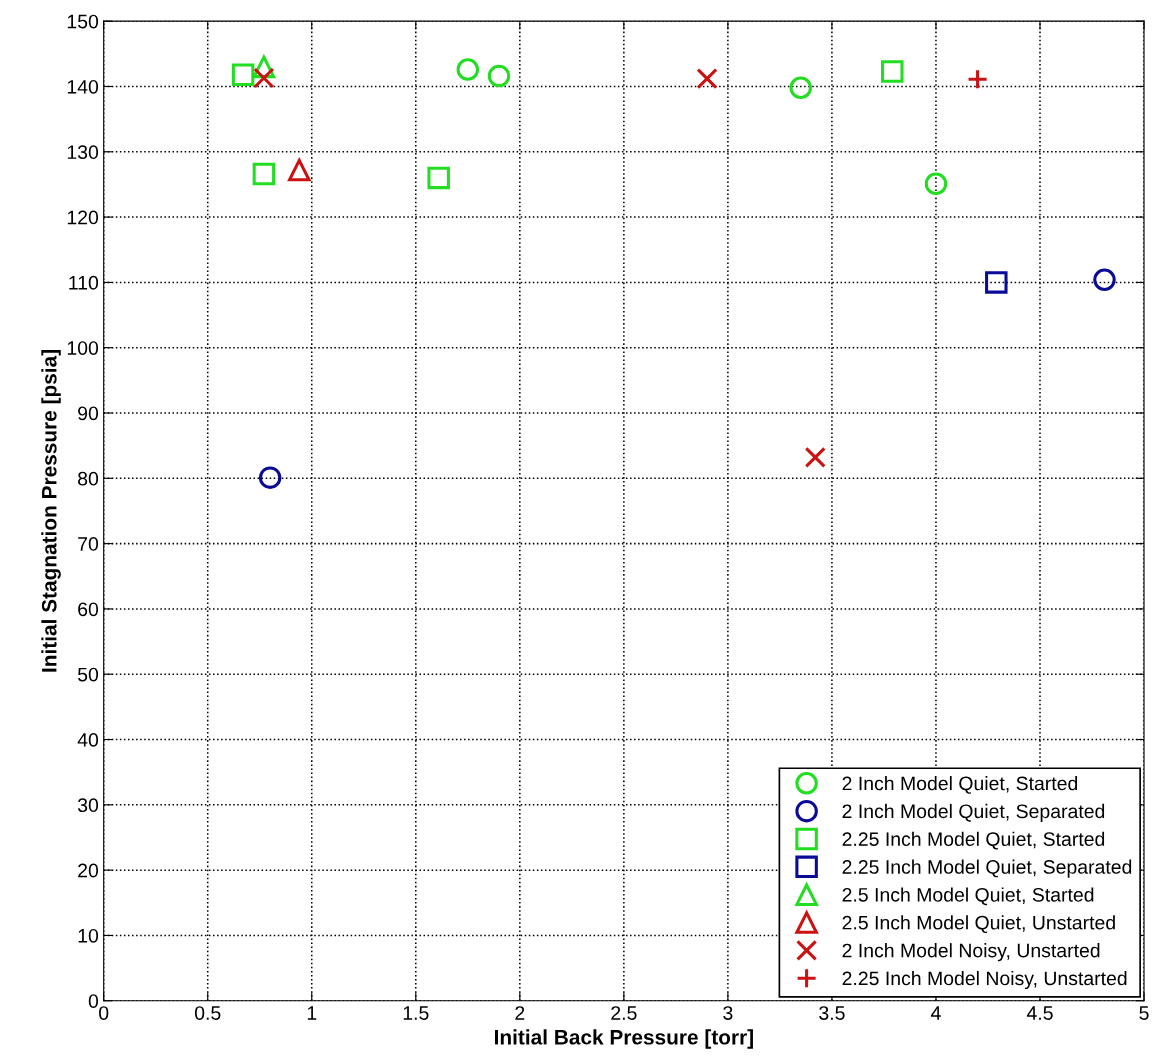 The image size is (1165, 1059). What do you see at coordinates (83, 348) in the screenshot?
I see `y-tick-label: 100` at bounding box center [83, 348].